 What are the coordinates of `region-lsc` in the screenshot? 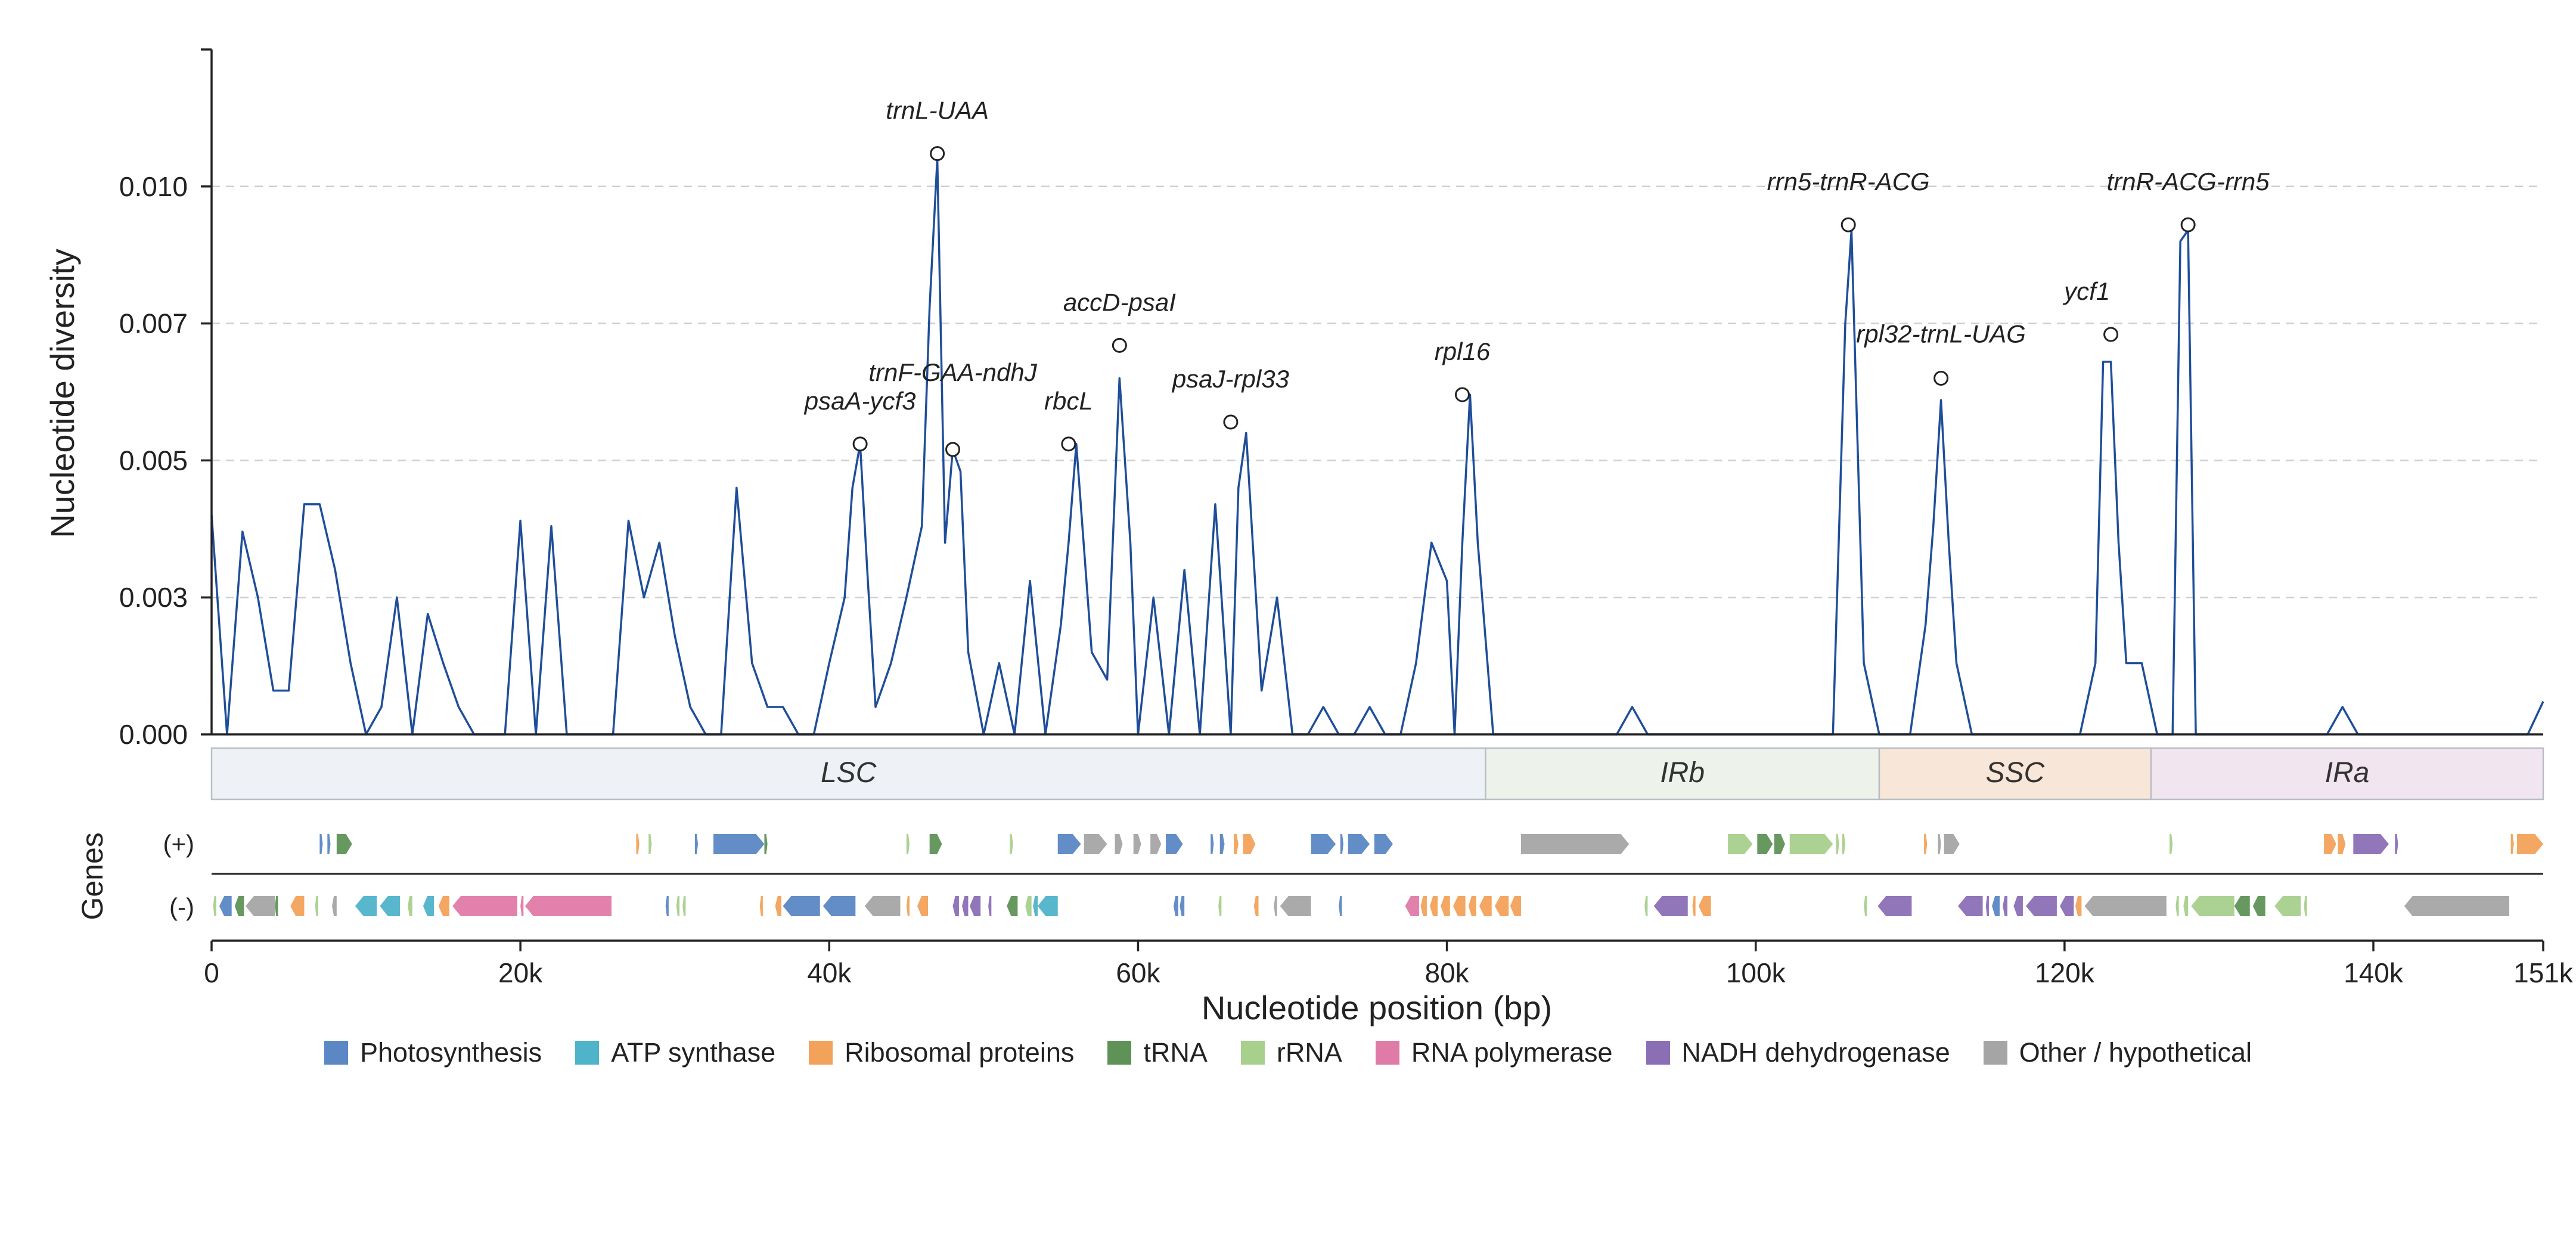 It's located at (848, 774).